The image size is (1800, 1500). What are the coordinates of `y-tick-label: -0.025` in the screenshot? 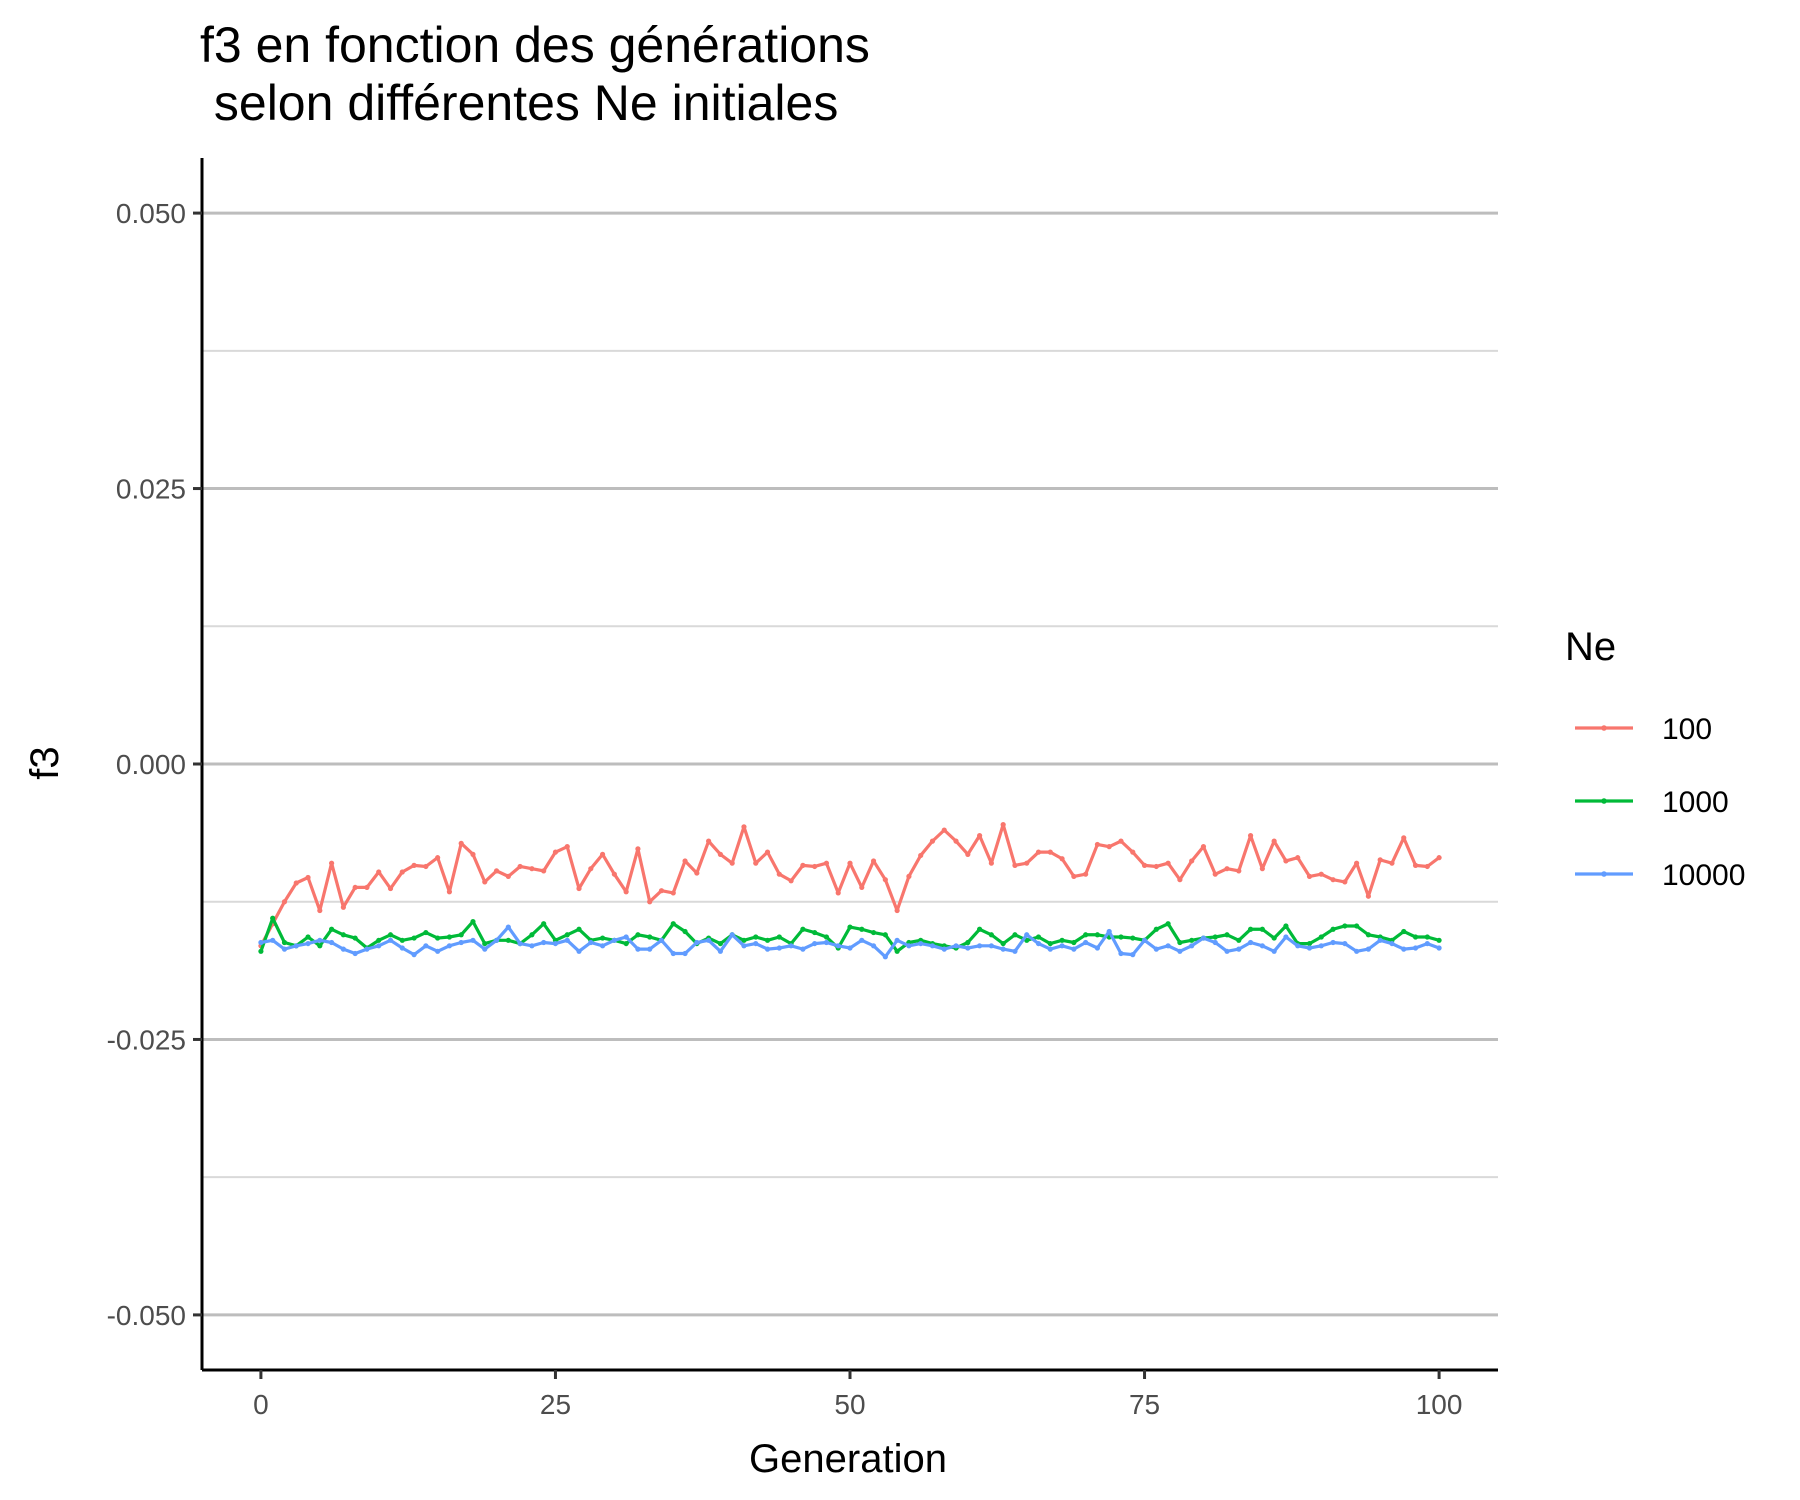 It's located at (146, 1039).